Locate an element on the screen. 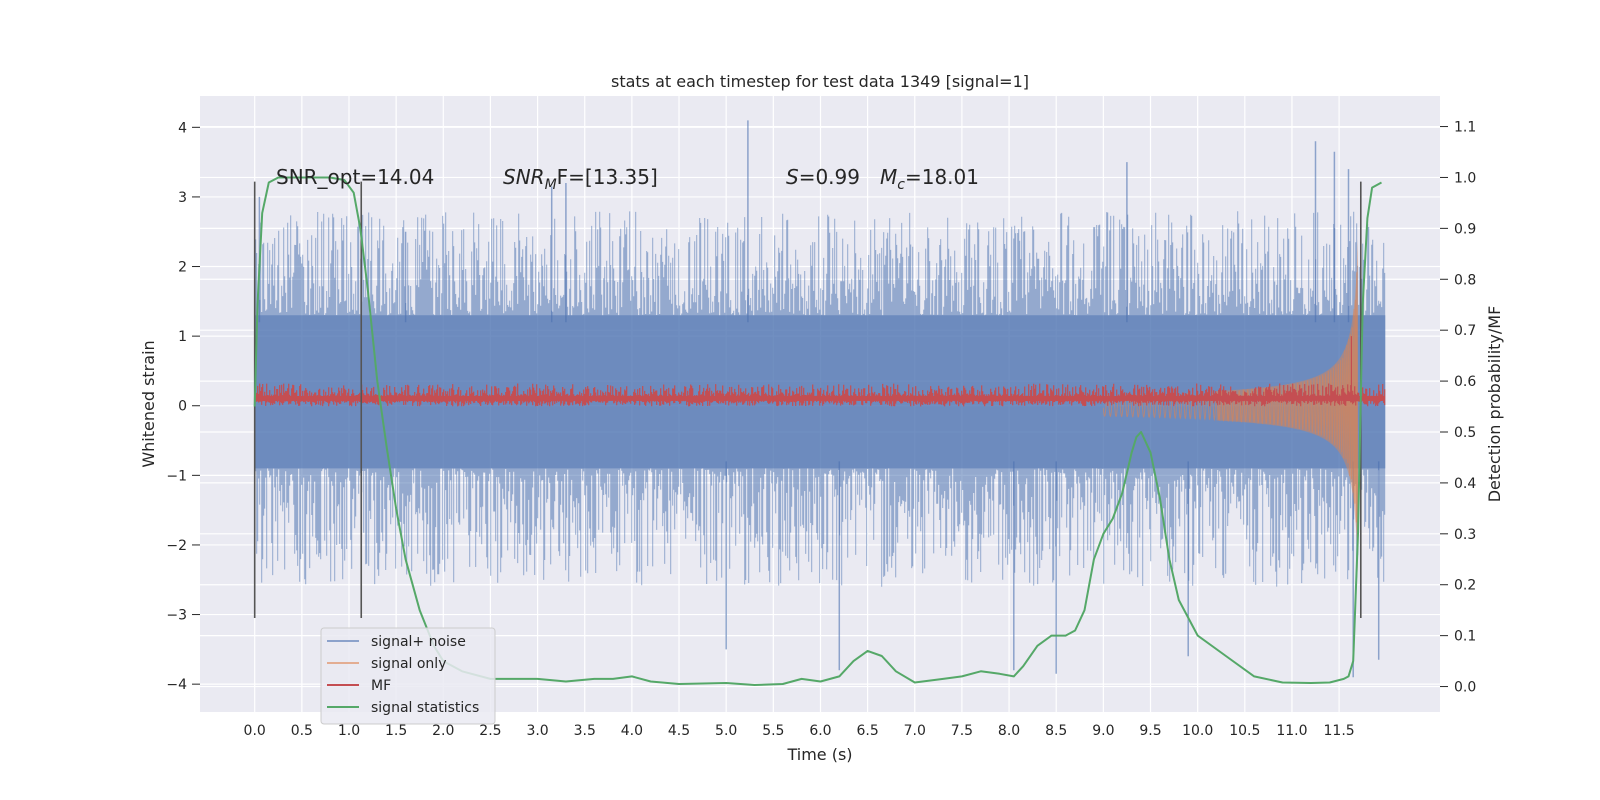 This screenshot has height=800, width=1600. x-tick-label: 10.5 is located at coordinates (1244, 731).